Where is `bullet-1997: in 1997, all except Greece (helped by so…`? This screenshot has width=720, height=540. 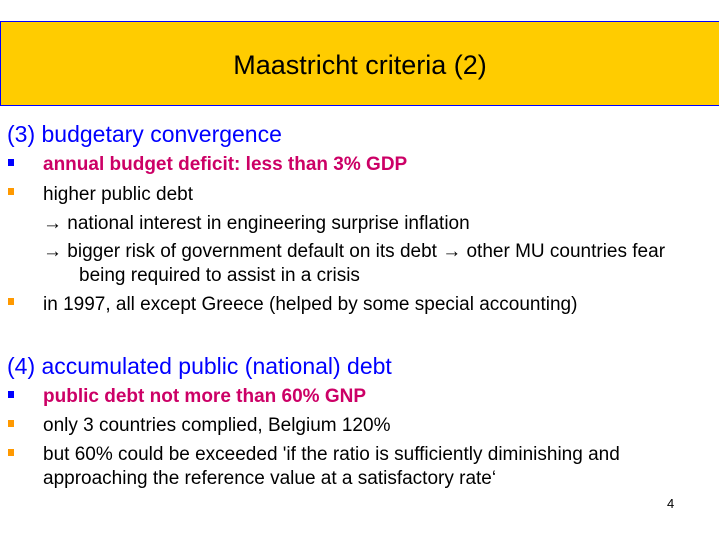 bullet-1997: in 1997, all except Greece (helped by so… is located at coordinates (310, 304).